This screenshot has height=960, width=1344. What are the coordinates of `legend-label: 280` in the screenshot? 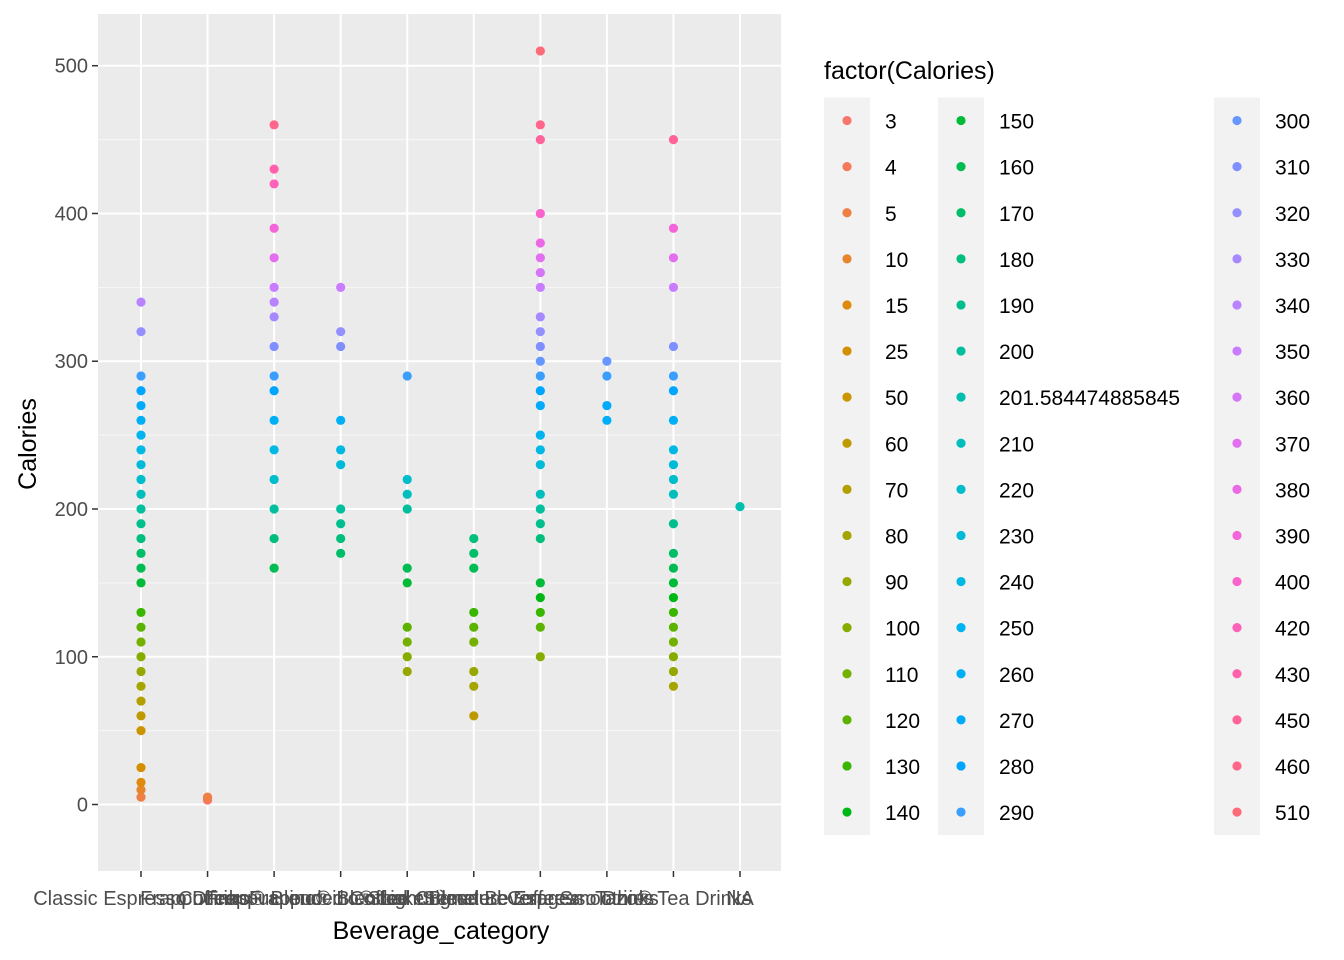 It's located at (1016, 767).